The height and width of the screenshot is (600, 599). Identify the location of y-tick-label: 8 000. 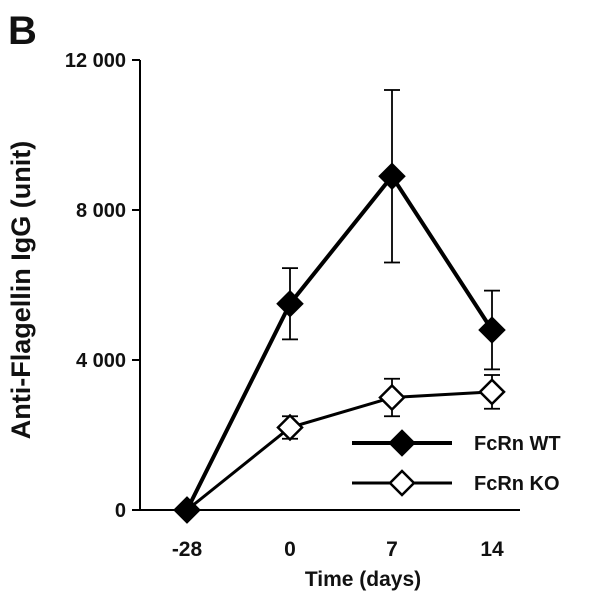
(101, 211).